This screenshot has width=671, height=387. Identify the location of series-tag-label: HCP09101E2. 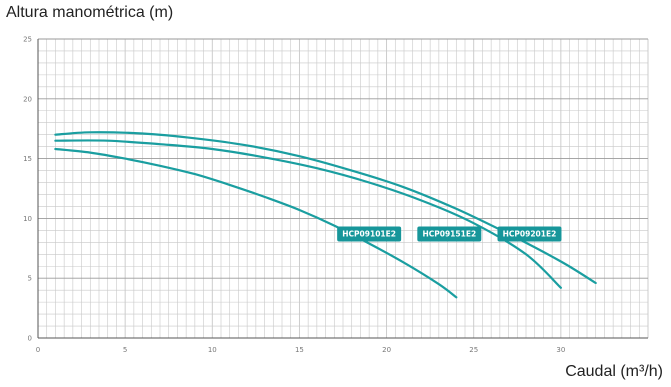
(369, 234).